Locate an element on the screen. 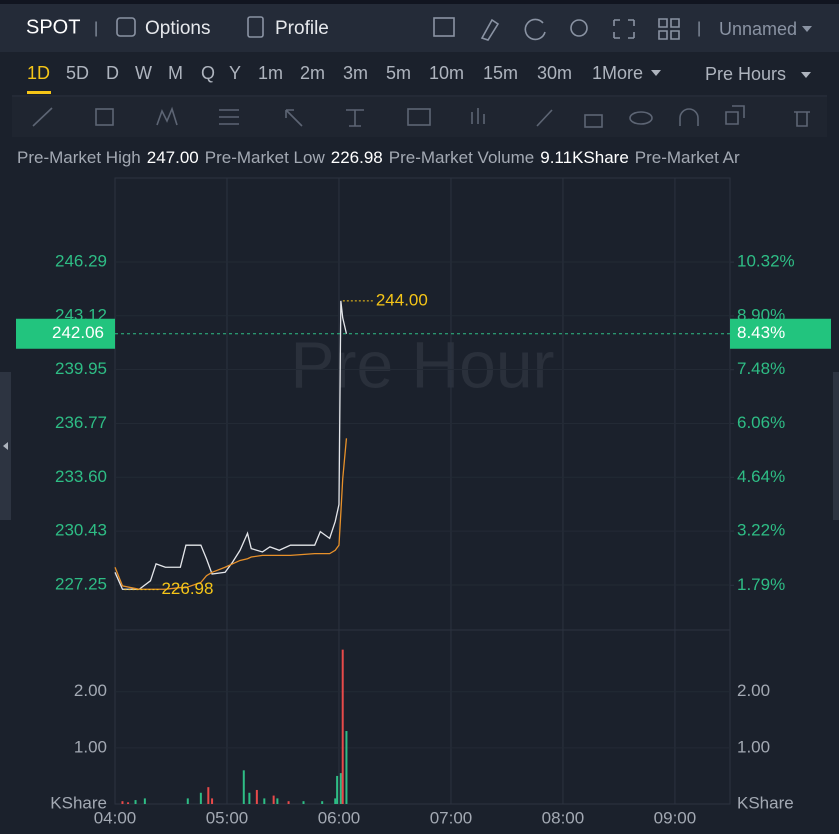 This screenshot has width=839, height=834. stat-label: Pre-Market High is located at coordinates (79, 157).